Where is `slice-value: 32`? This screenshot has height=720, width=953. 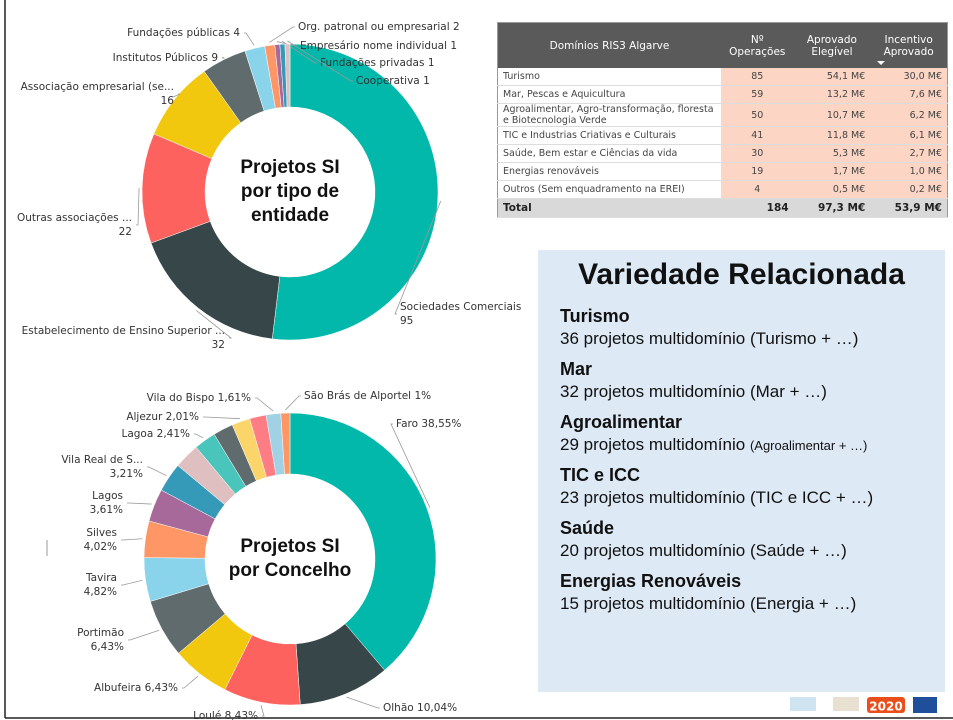
slice-value: 32 is located at coordinates (218, 345).